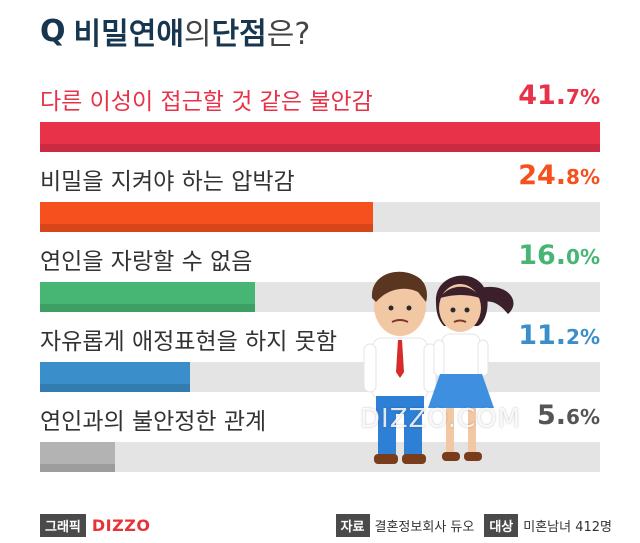  What do you see at coordinates (189, 342) in the screenshot?
I see `category-label: 자유롭게 애정표현을 하지 못함` at bounding box center [189, 342].